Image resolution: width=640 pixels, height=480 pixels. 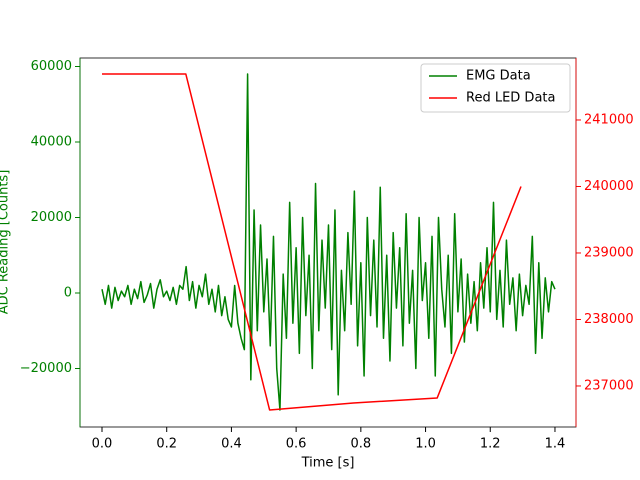 What do you see at coordinates (231, 444) in the screenshot?
I see `x-tick-label: 0.4` at bounding box center [231, 444].